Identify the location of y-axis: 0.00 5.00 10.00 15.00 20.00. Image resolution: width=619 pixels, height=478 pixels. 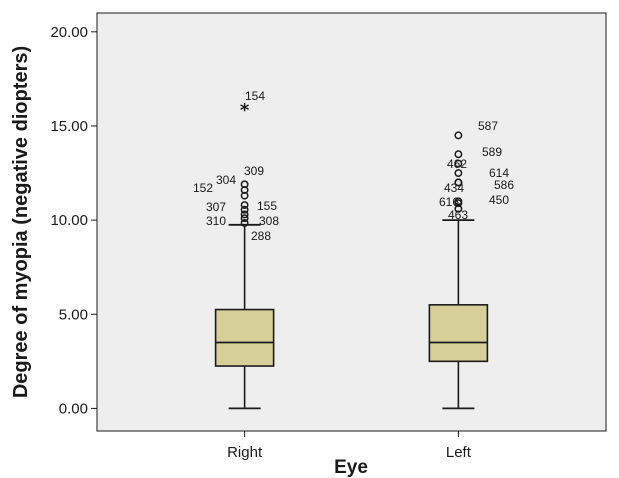
(73, 220).